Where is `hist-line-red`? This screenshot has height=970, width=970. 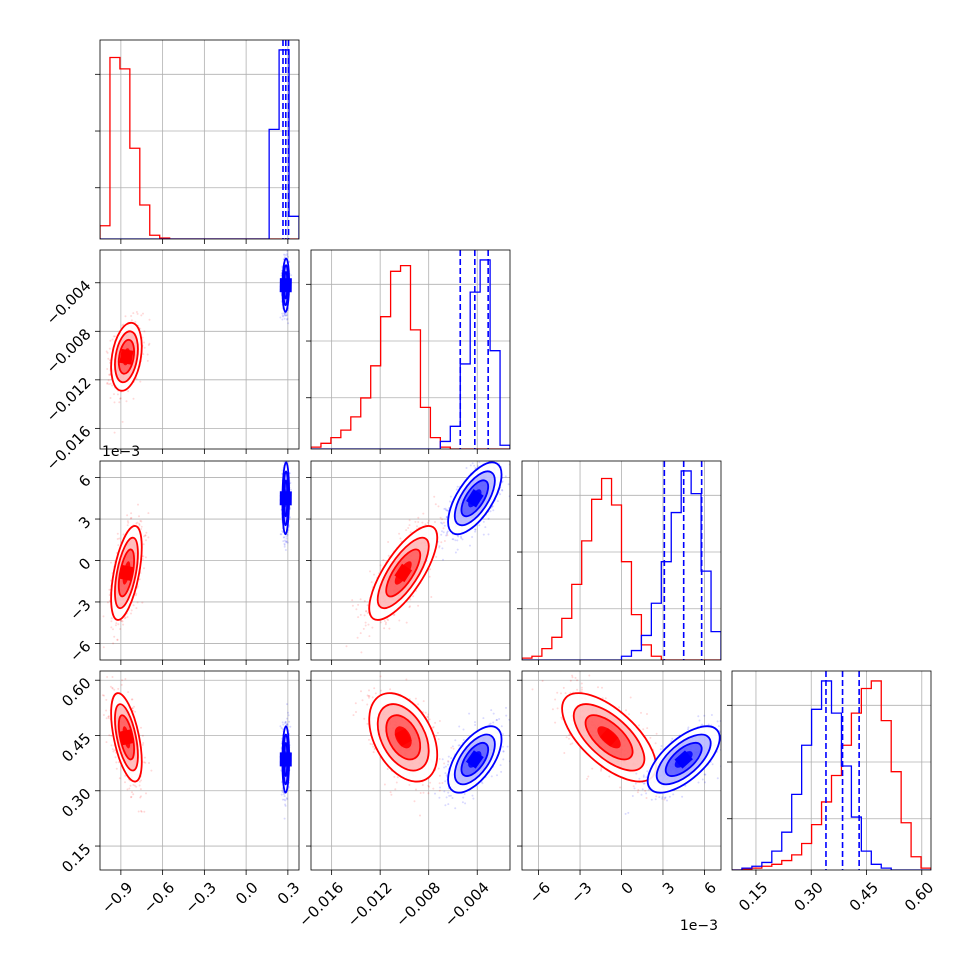
hist-line-red is located at coordinates (410, 356).